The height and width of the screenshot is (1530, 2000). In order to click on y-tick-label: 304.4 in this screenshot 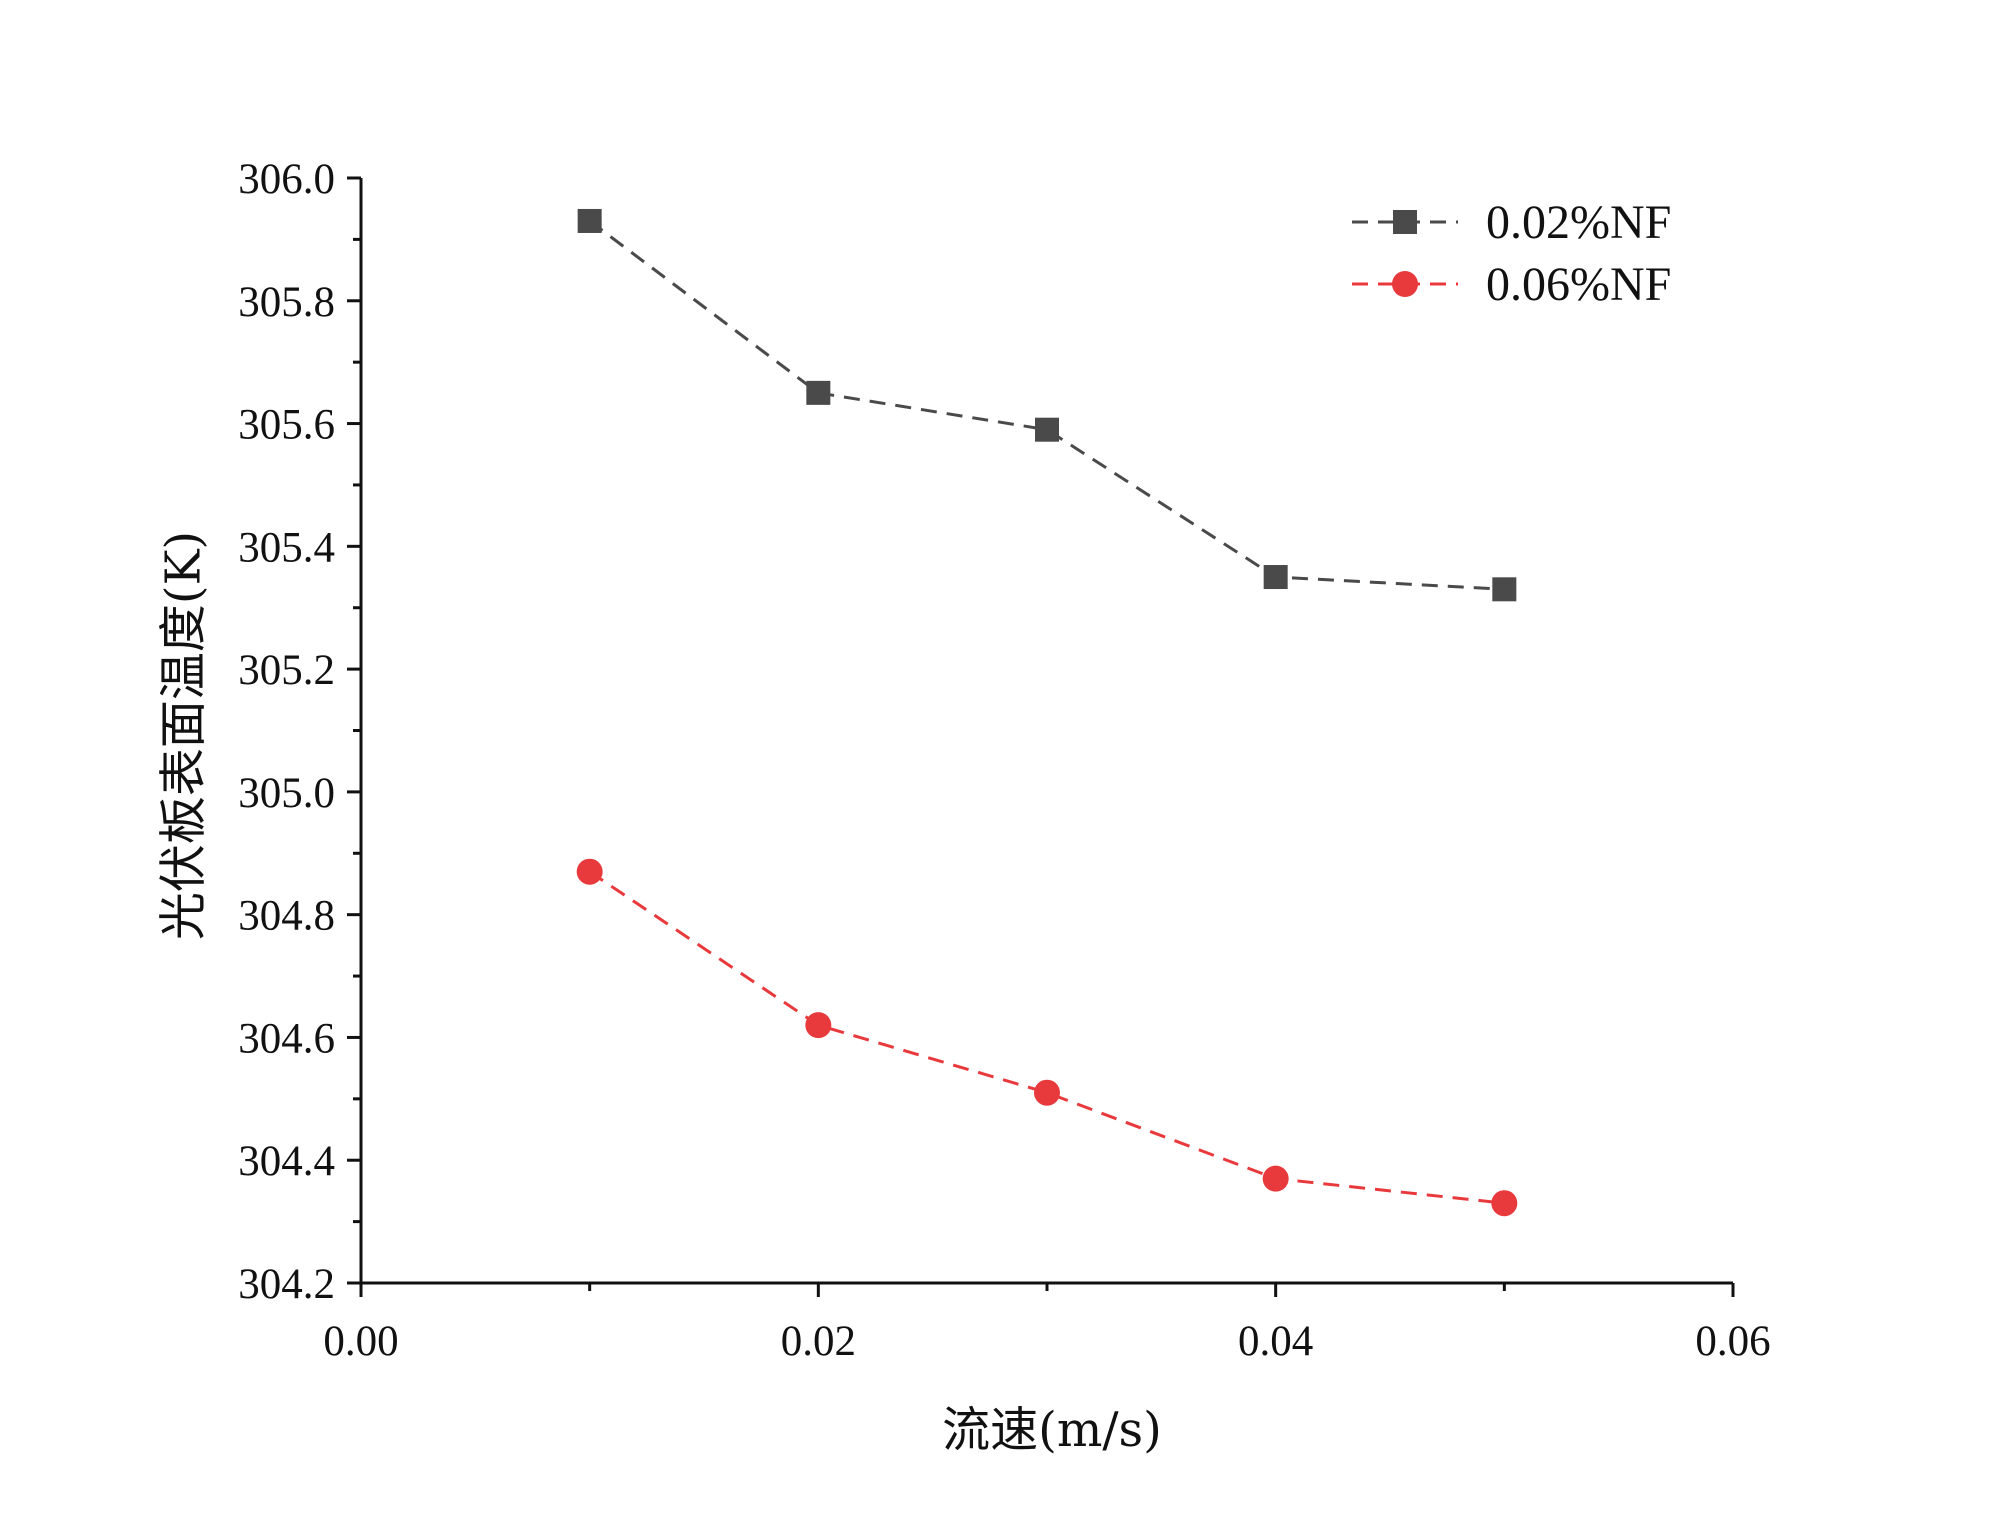, I will do `click(286, 1161)`.